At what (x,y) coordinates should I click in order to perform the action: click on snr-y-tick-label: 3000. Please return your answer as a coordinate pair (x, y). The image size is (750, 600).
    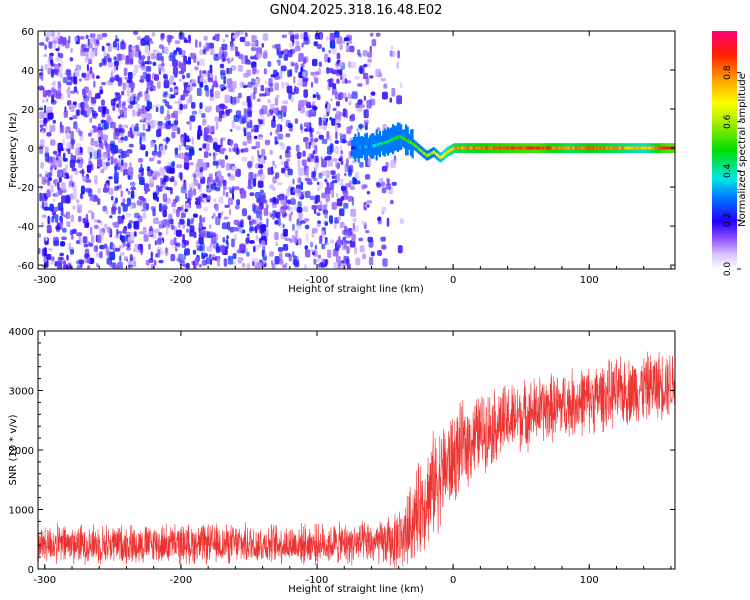
    Looking at the image, I should click on (21, 392).